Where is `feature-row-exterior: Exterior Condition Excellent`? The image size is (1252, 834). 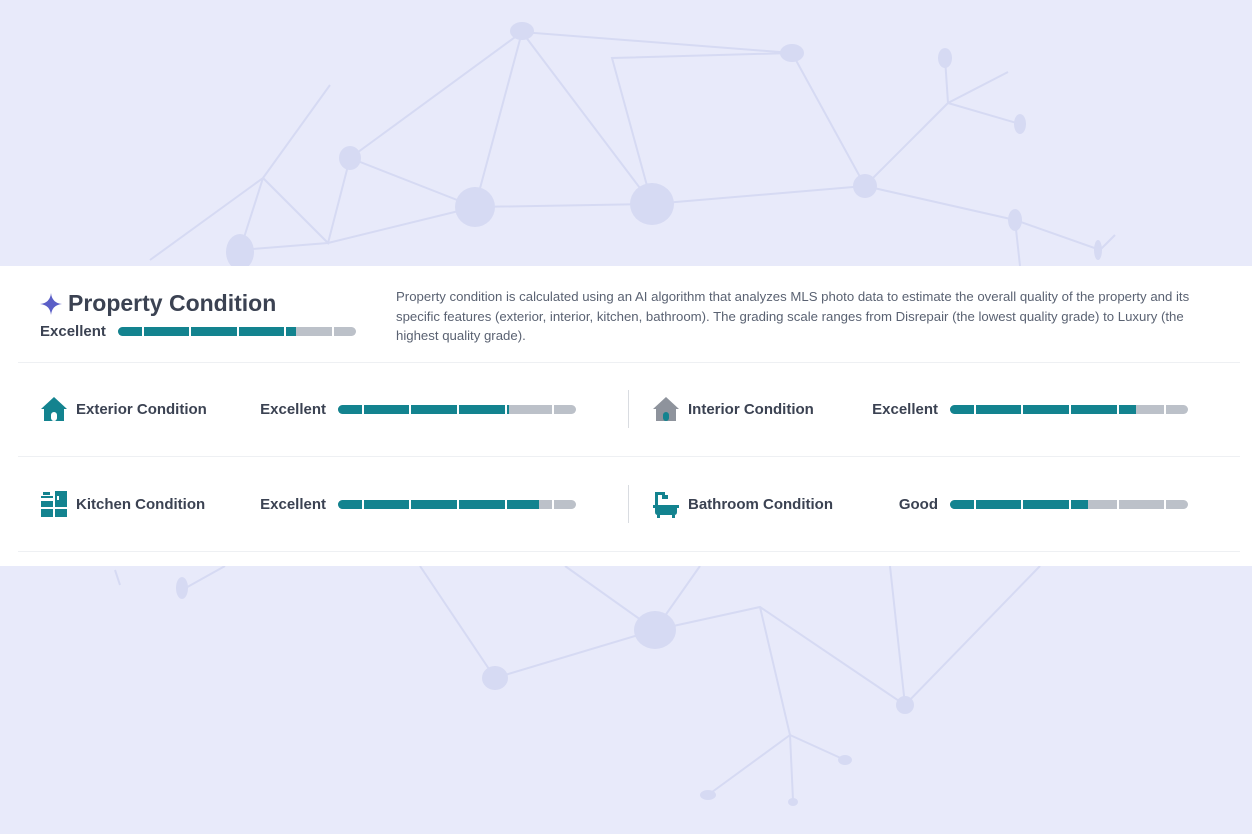
feature-row-exterior: Exterior Condition Excellent is located at coordinates (308, 409).